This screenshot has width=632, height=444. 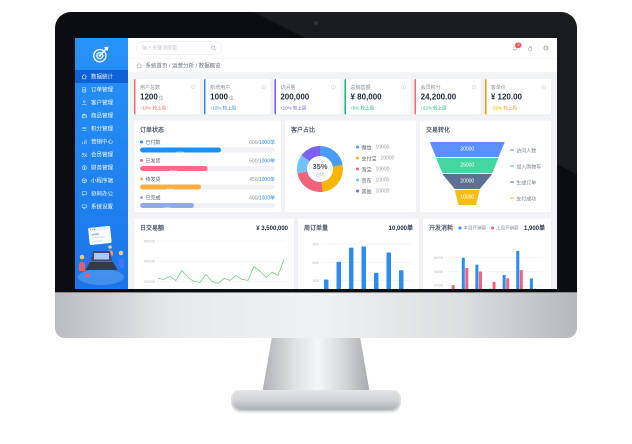 I want to click on funnel-value: 20000, so click(x=467, y=181).